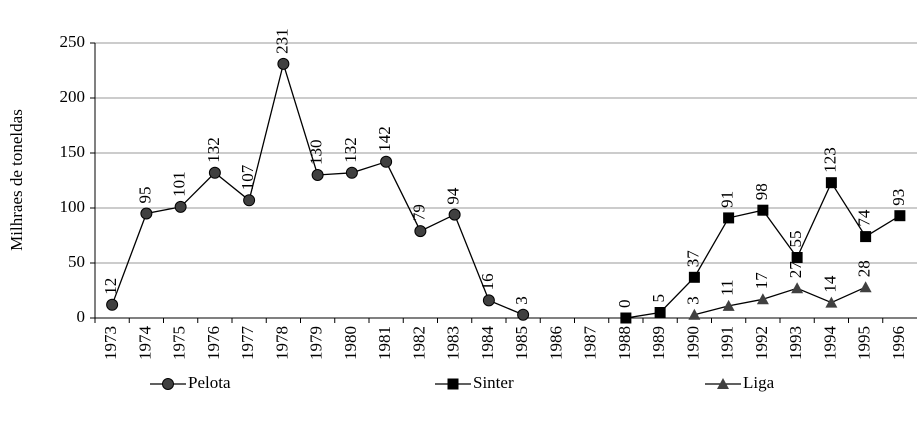 This screenshot has width=917, height=426. What do you see at coordinates (209, 382) in the screenshot?
I see `legend-label: Pelota` at bounding box center [209, 382].